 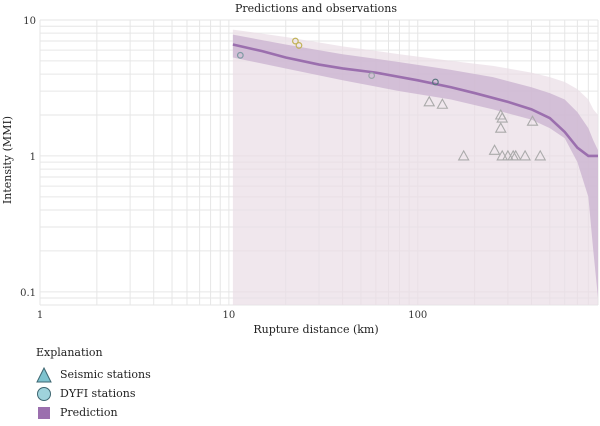 What do you see at coordinates (316, 8) in the screenshot?
I see `chart-title: Predictions and observations` at bounding box center [316, 8].